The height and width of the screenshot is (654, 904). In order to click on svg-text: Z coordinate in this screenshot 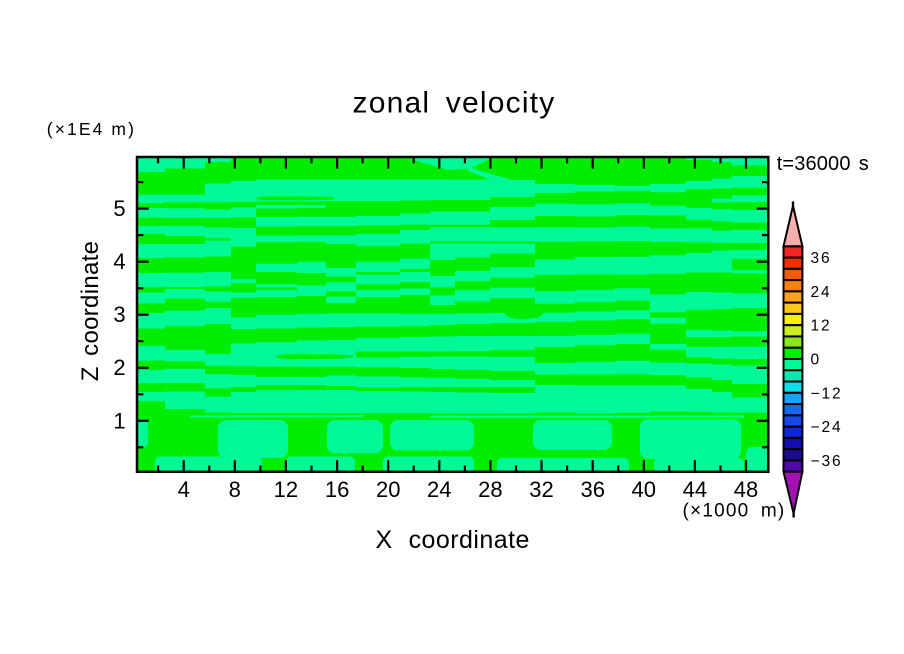, I will do `click(90, 311)`.